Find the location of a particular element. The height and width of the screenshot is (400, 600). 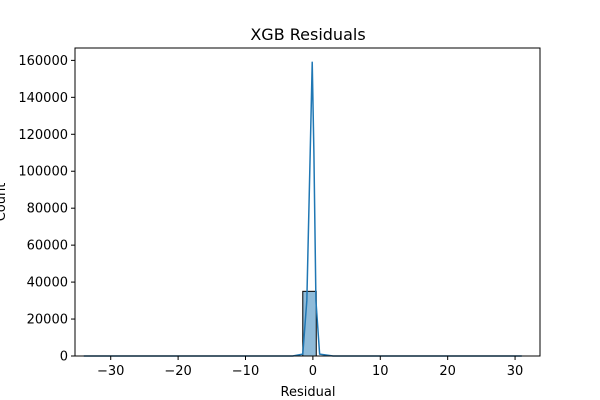

y-tick-label: 120000 is located at coordinates (43, 135).